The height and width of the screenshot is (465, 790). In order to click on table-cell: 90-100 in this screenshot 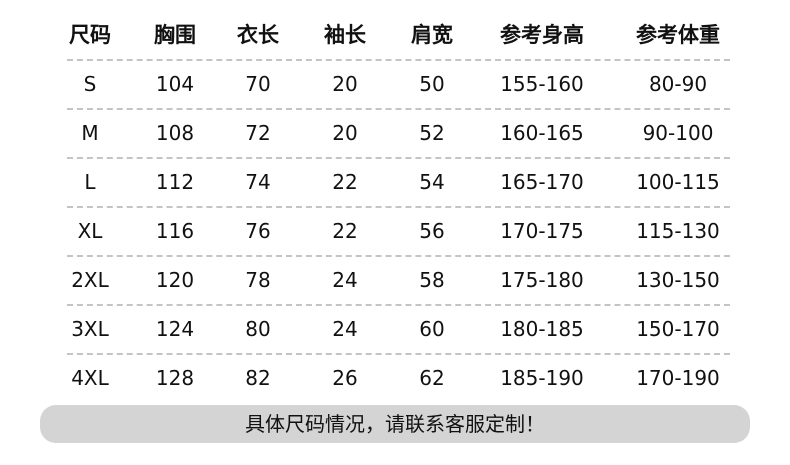, I will do `click(678, 133)`.